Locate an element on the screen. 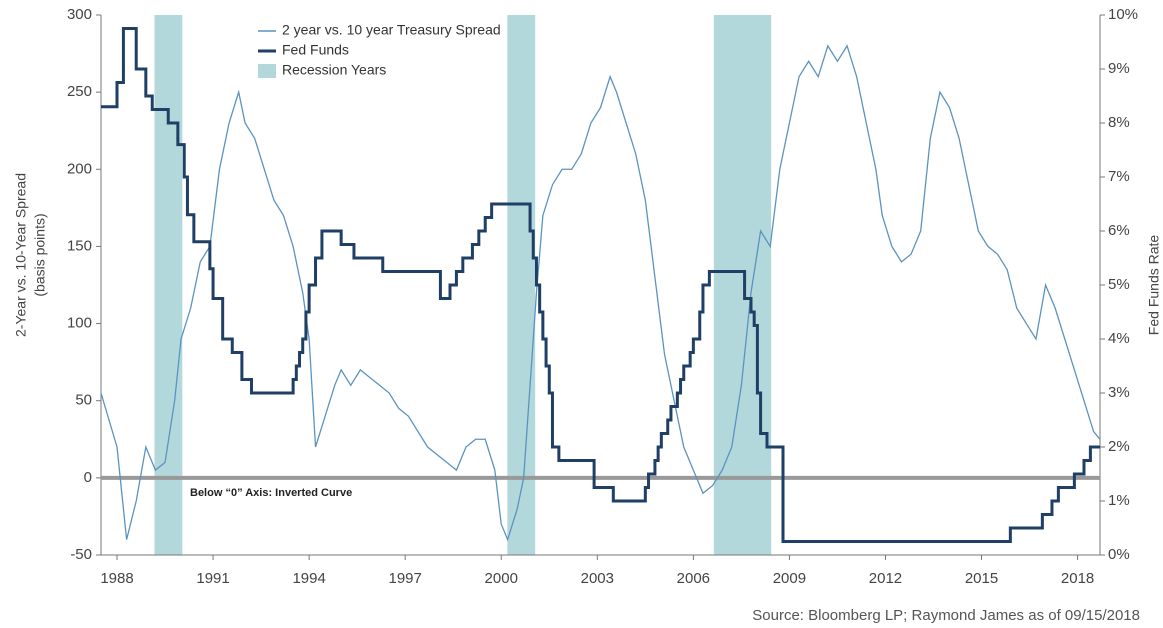  y2-tick-label: 6% is located at coordinates (1119, 230).